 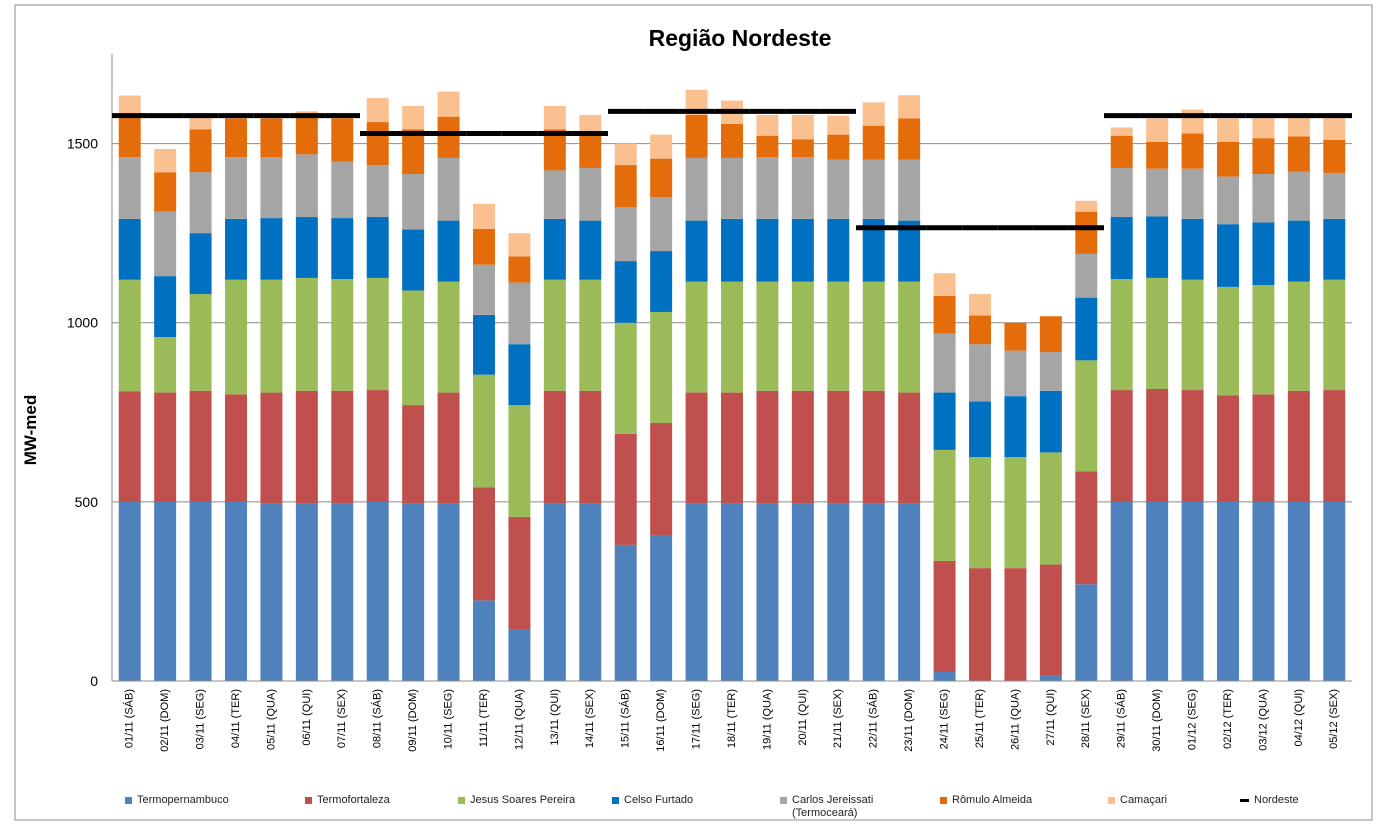 I want to click on y-tick-label: 0, so click(x=94, y=681).